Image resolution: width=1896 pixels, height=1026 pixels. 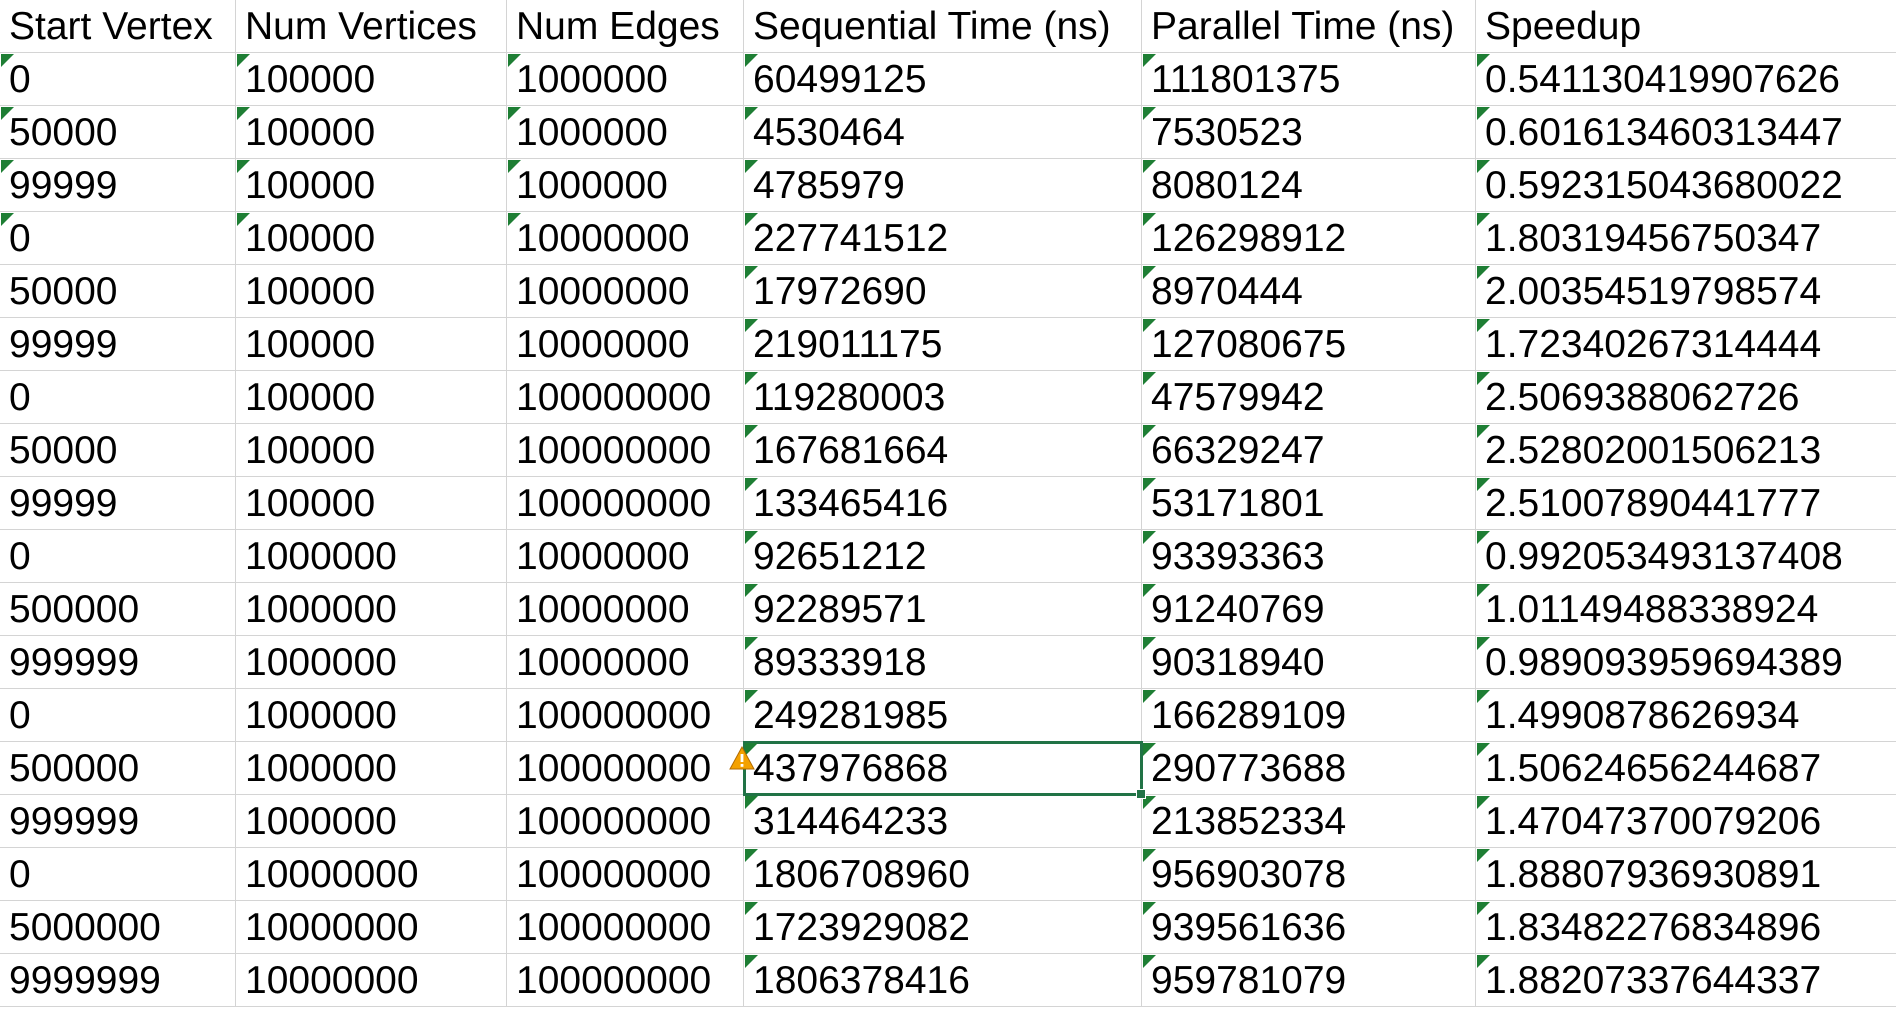 What do you see at coordinates (1309, 185) in the screenshot?
I see `cell-parallel-time: 8080124` at bounding box center [1309, 185].